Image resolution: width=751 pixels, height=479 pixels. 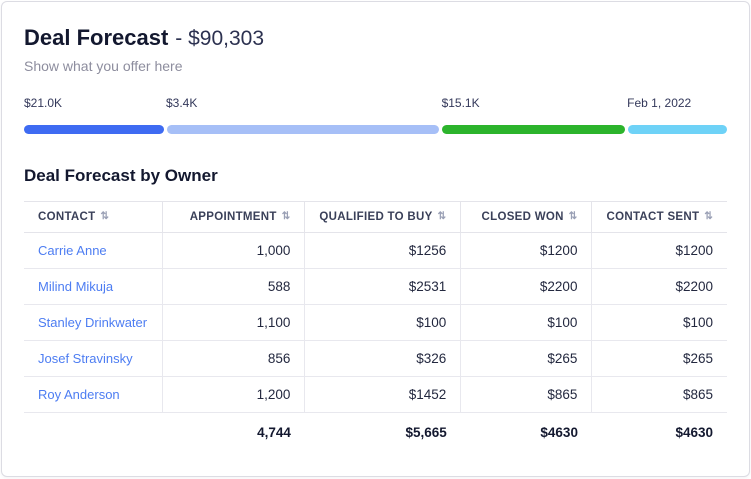 What do you see at coordinates (234, 250) in the screenshot?
I see `cell-appointment: 1,000` at bounding box center [234, 250].